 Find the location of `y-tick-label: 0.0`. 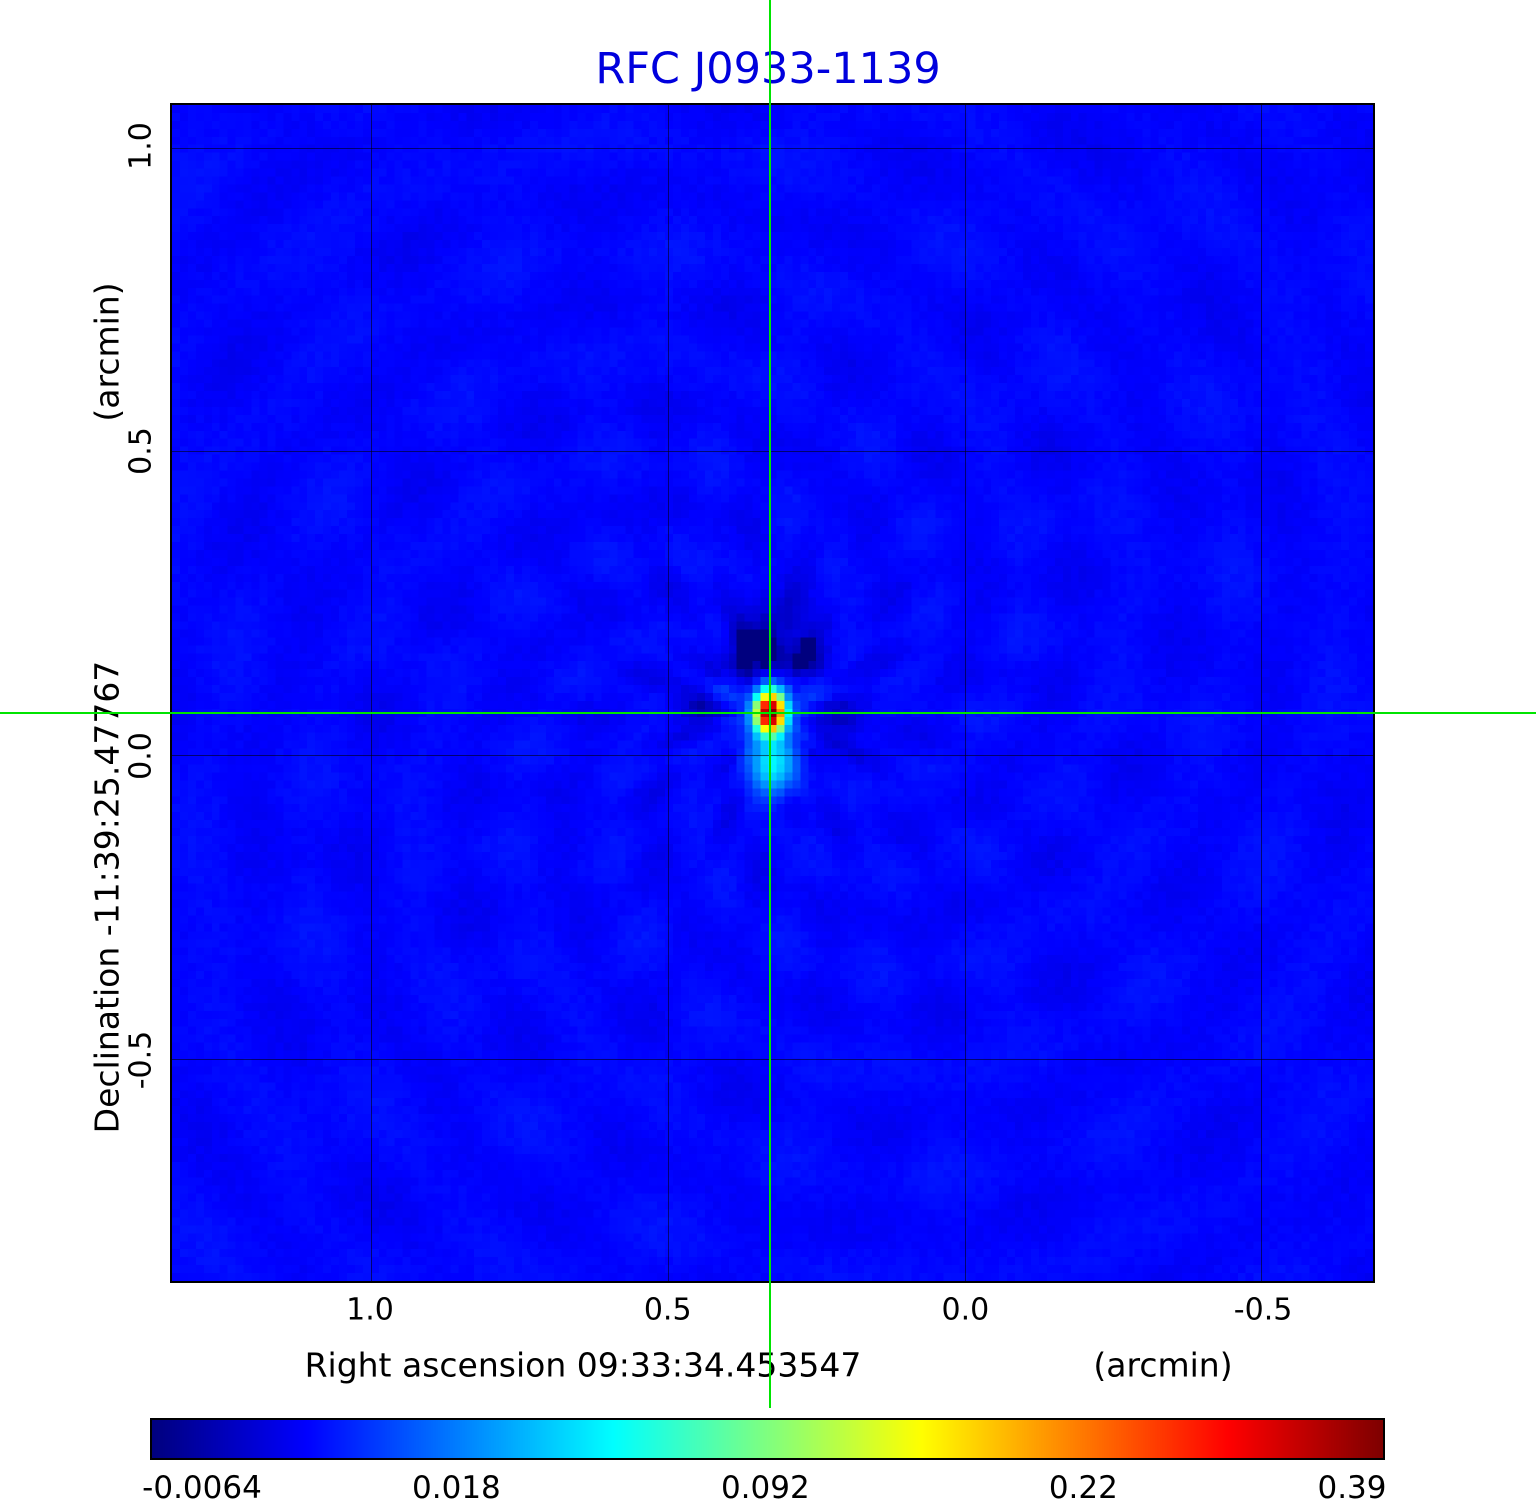

y-tick-label: 0.0 is located at coordinates (141, 755).